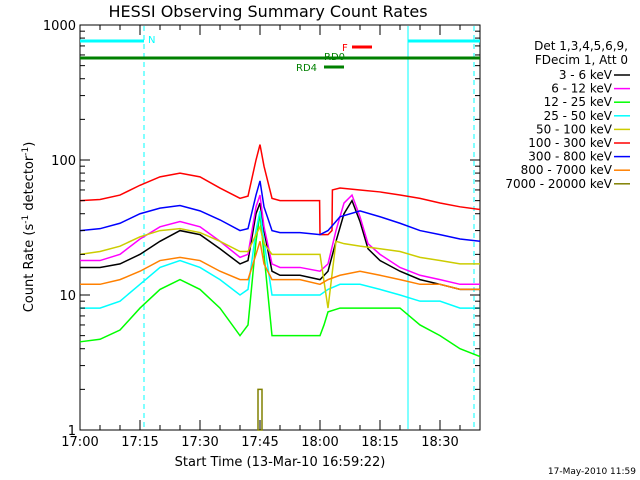  I want to click on legend-label-300-800-kev: 300 - 800 keV, so click(570, 157).